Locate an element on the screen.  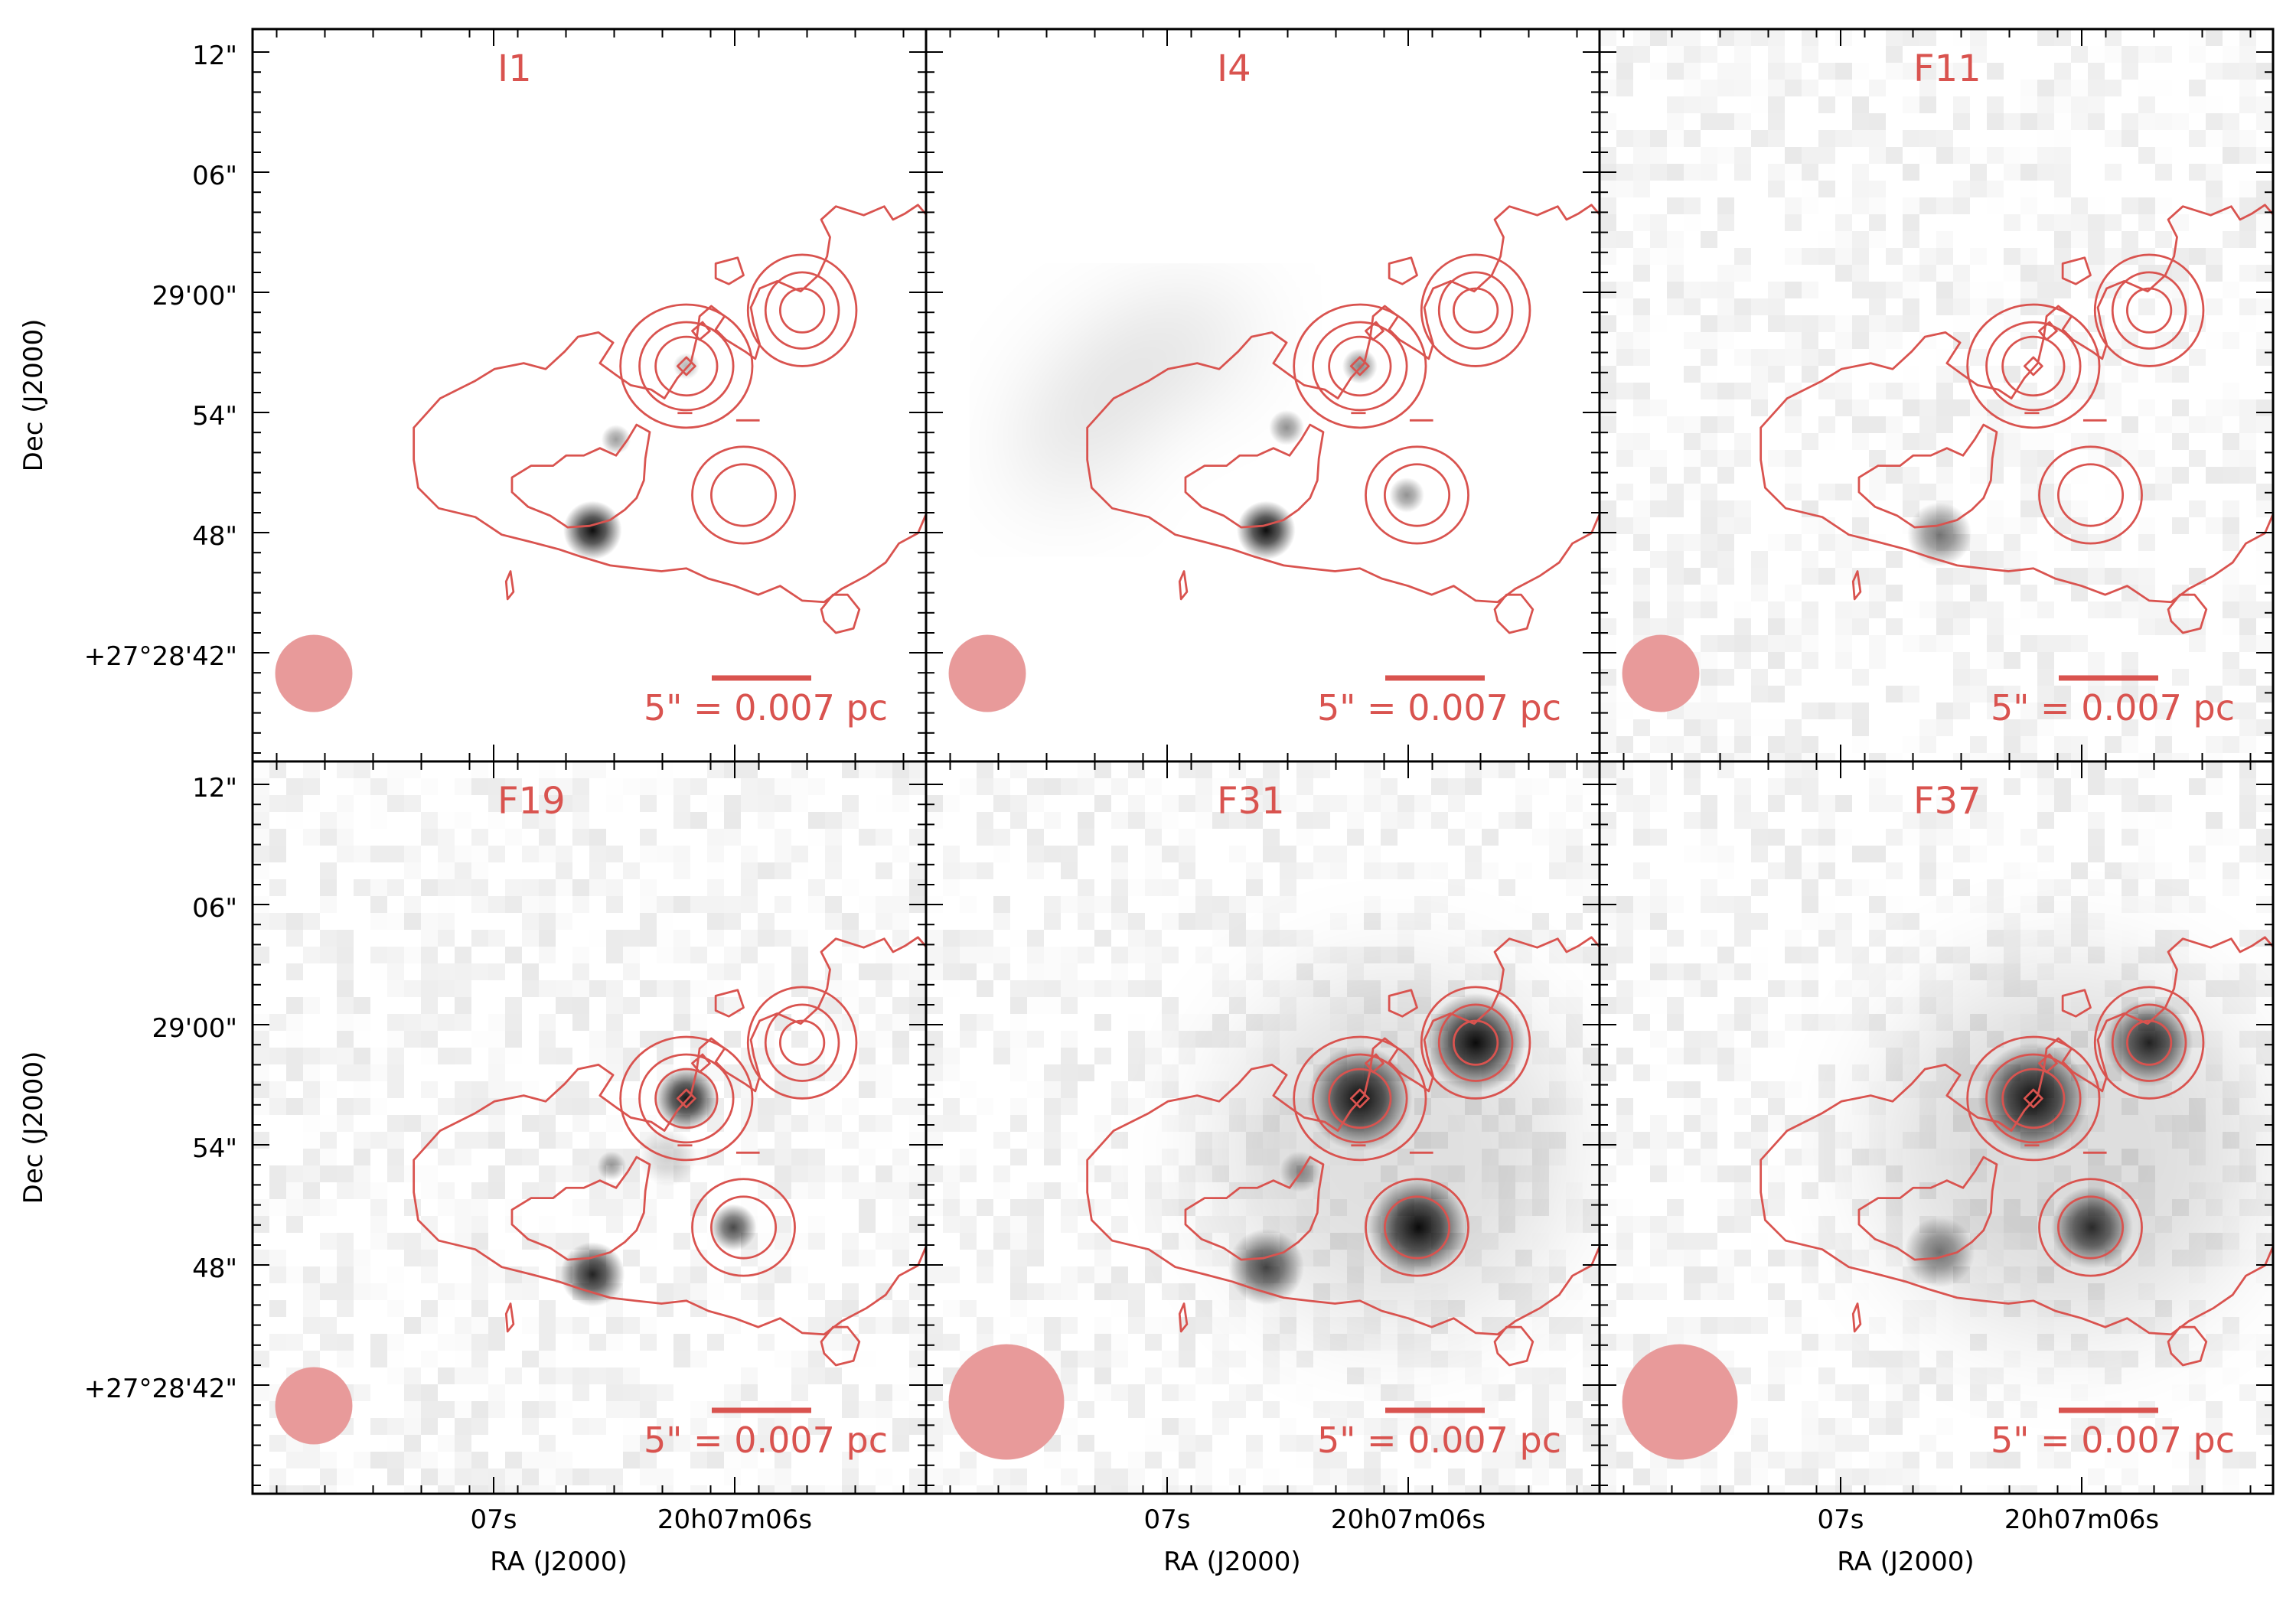
panel-title: F11 is located at coordinates (1947, 69).